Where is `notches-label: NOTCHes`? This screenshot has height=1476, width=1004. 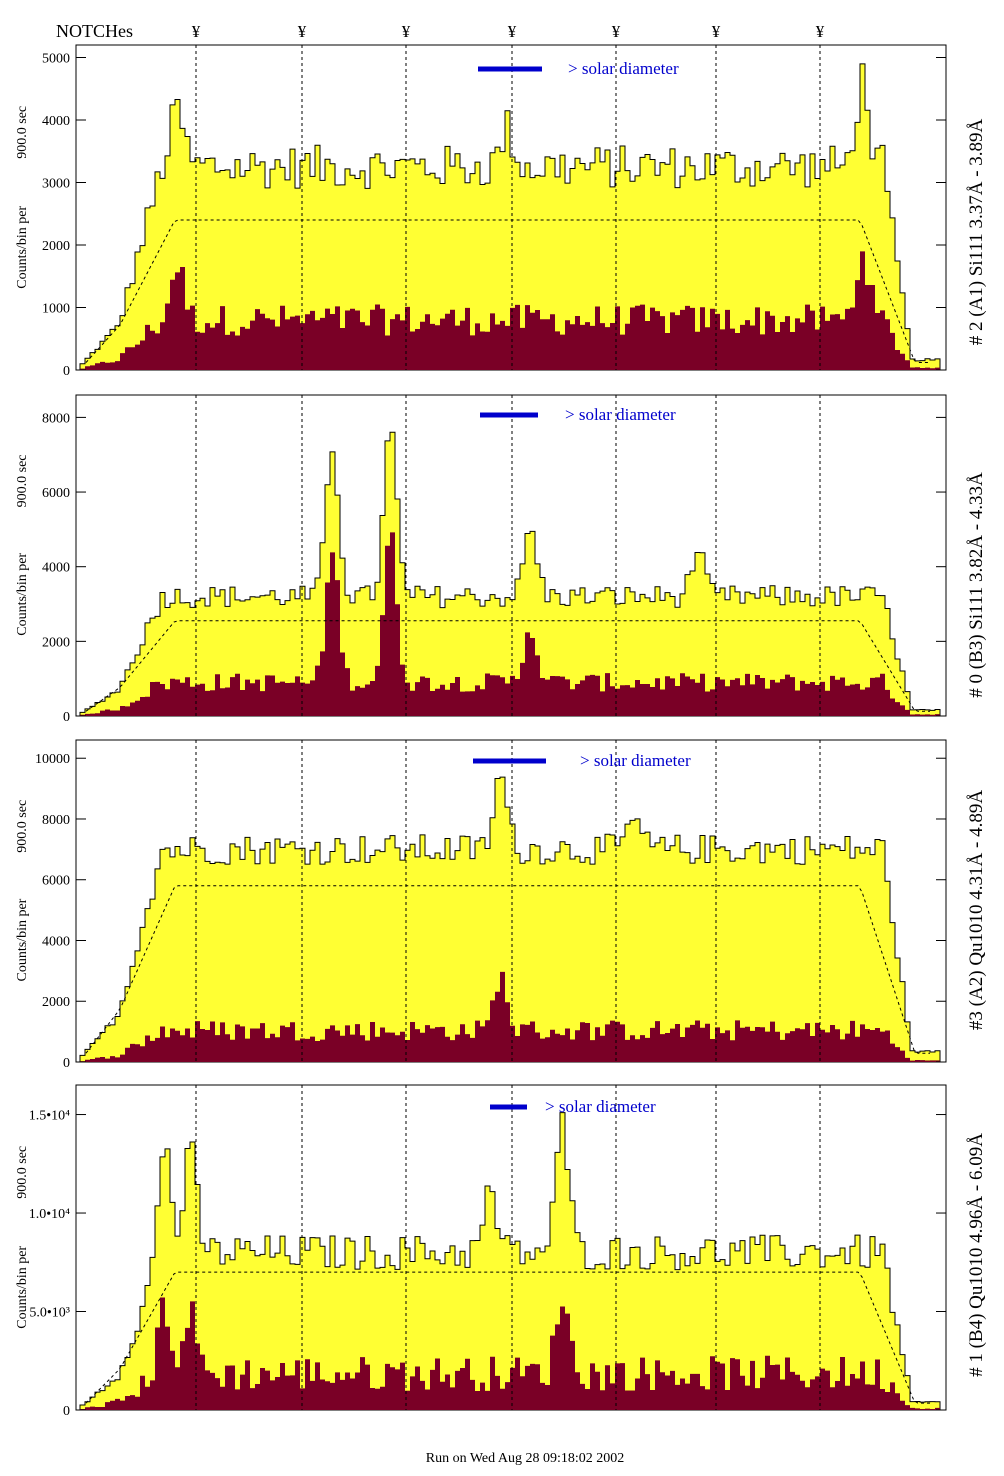
notches-label: NOTCHes is located at coordinates (94, 31).